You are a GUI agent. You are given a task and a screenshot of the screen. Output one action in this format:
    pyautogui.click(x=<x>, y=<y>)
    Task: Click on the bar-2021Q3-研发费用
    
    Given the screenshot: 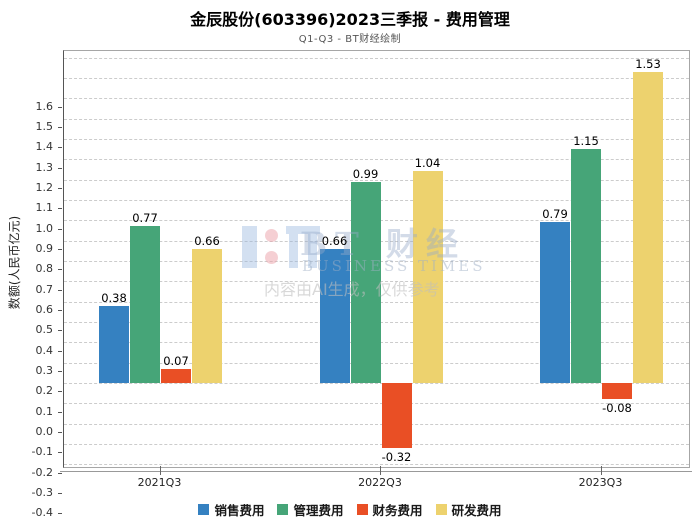 What is the action you would take?
    pyautogui.click(x=207, y=315)
    